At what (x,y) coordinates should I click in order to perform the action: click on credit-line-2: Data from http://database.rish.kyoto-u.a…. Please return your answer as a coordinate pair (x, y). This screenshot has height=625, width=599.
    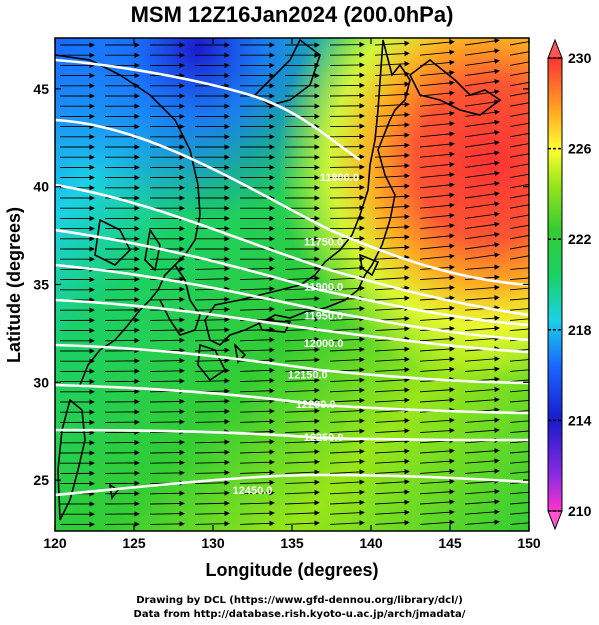
    Looking at the image, I should click on (299, 614).